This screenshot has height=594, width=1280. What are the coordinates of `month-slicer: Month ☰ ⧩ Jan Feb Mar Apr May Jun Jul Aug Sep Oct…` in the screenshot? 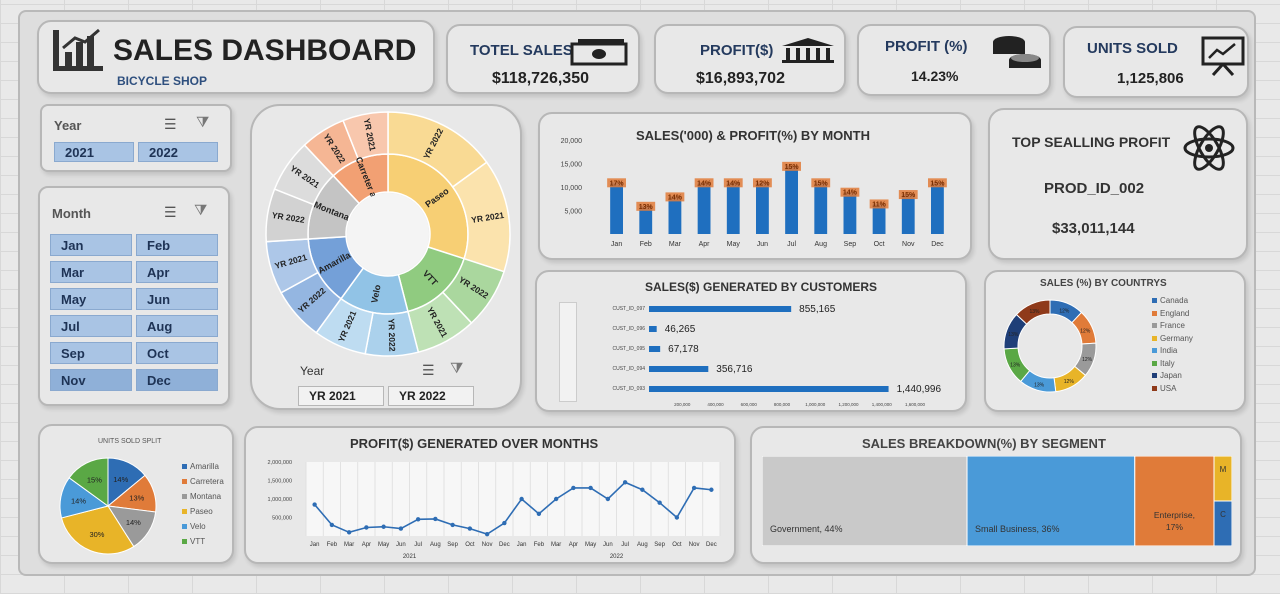 It's located at (134, 296).